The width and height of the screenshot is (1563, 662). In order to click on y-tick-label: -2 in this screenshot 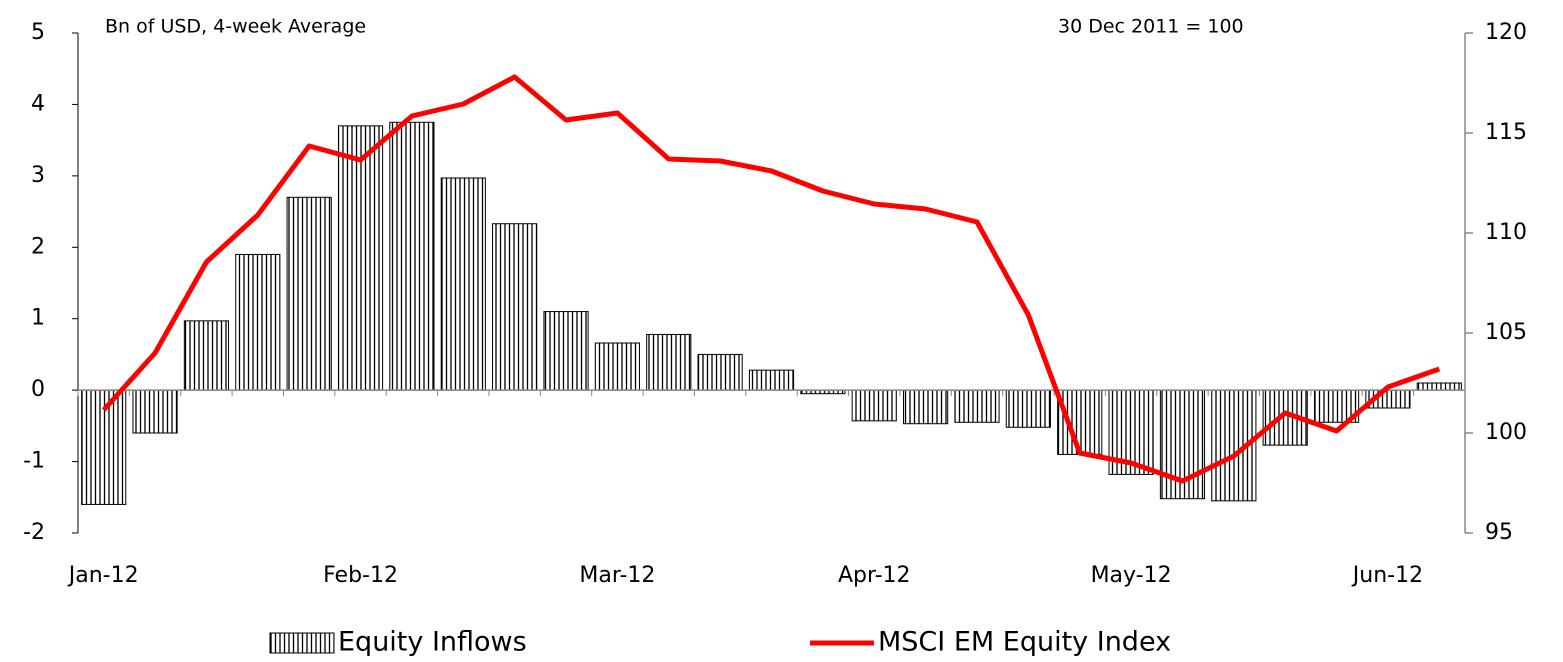, I will do `click(34, 532)`.